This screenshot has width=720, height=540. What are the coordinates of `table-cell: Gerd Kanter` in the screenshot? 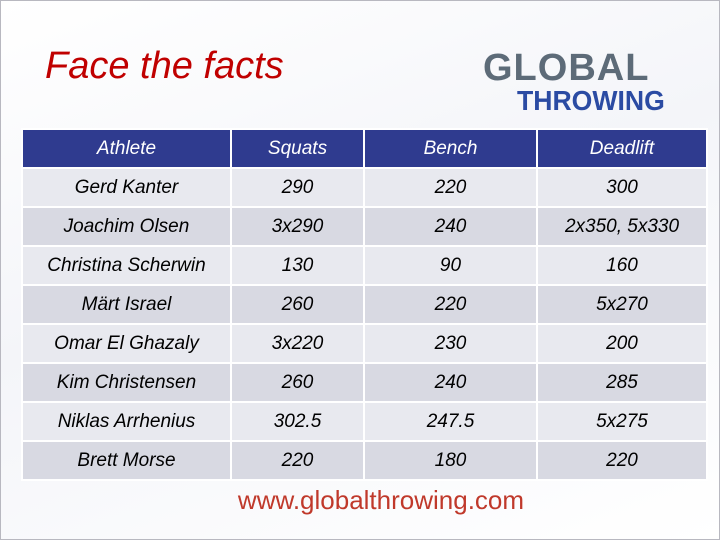 It's located at (126, 187).